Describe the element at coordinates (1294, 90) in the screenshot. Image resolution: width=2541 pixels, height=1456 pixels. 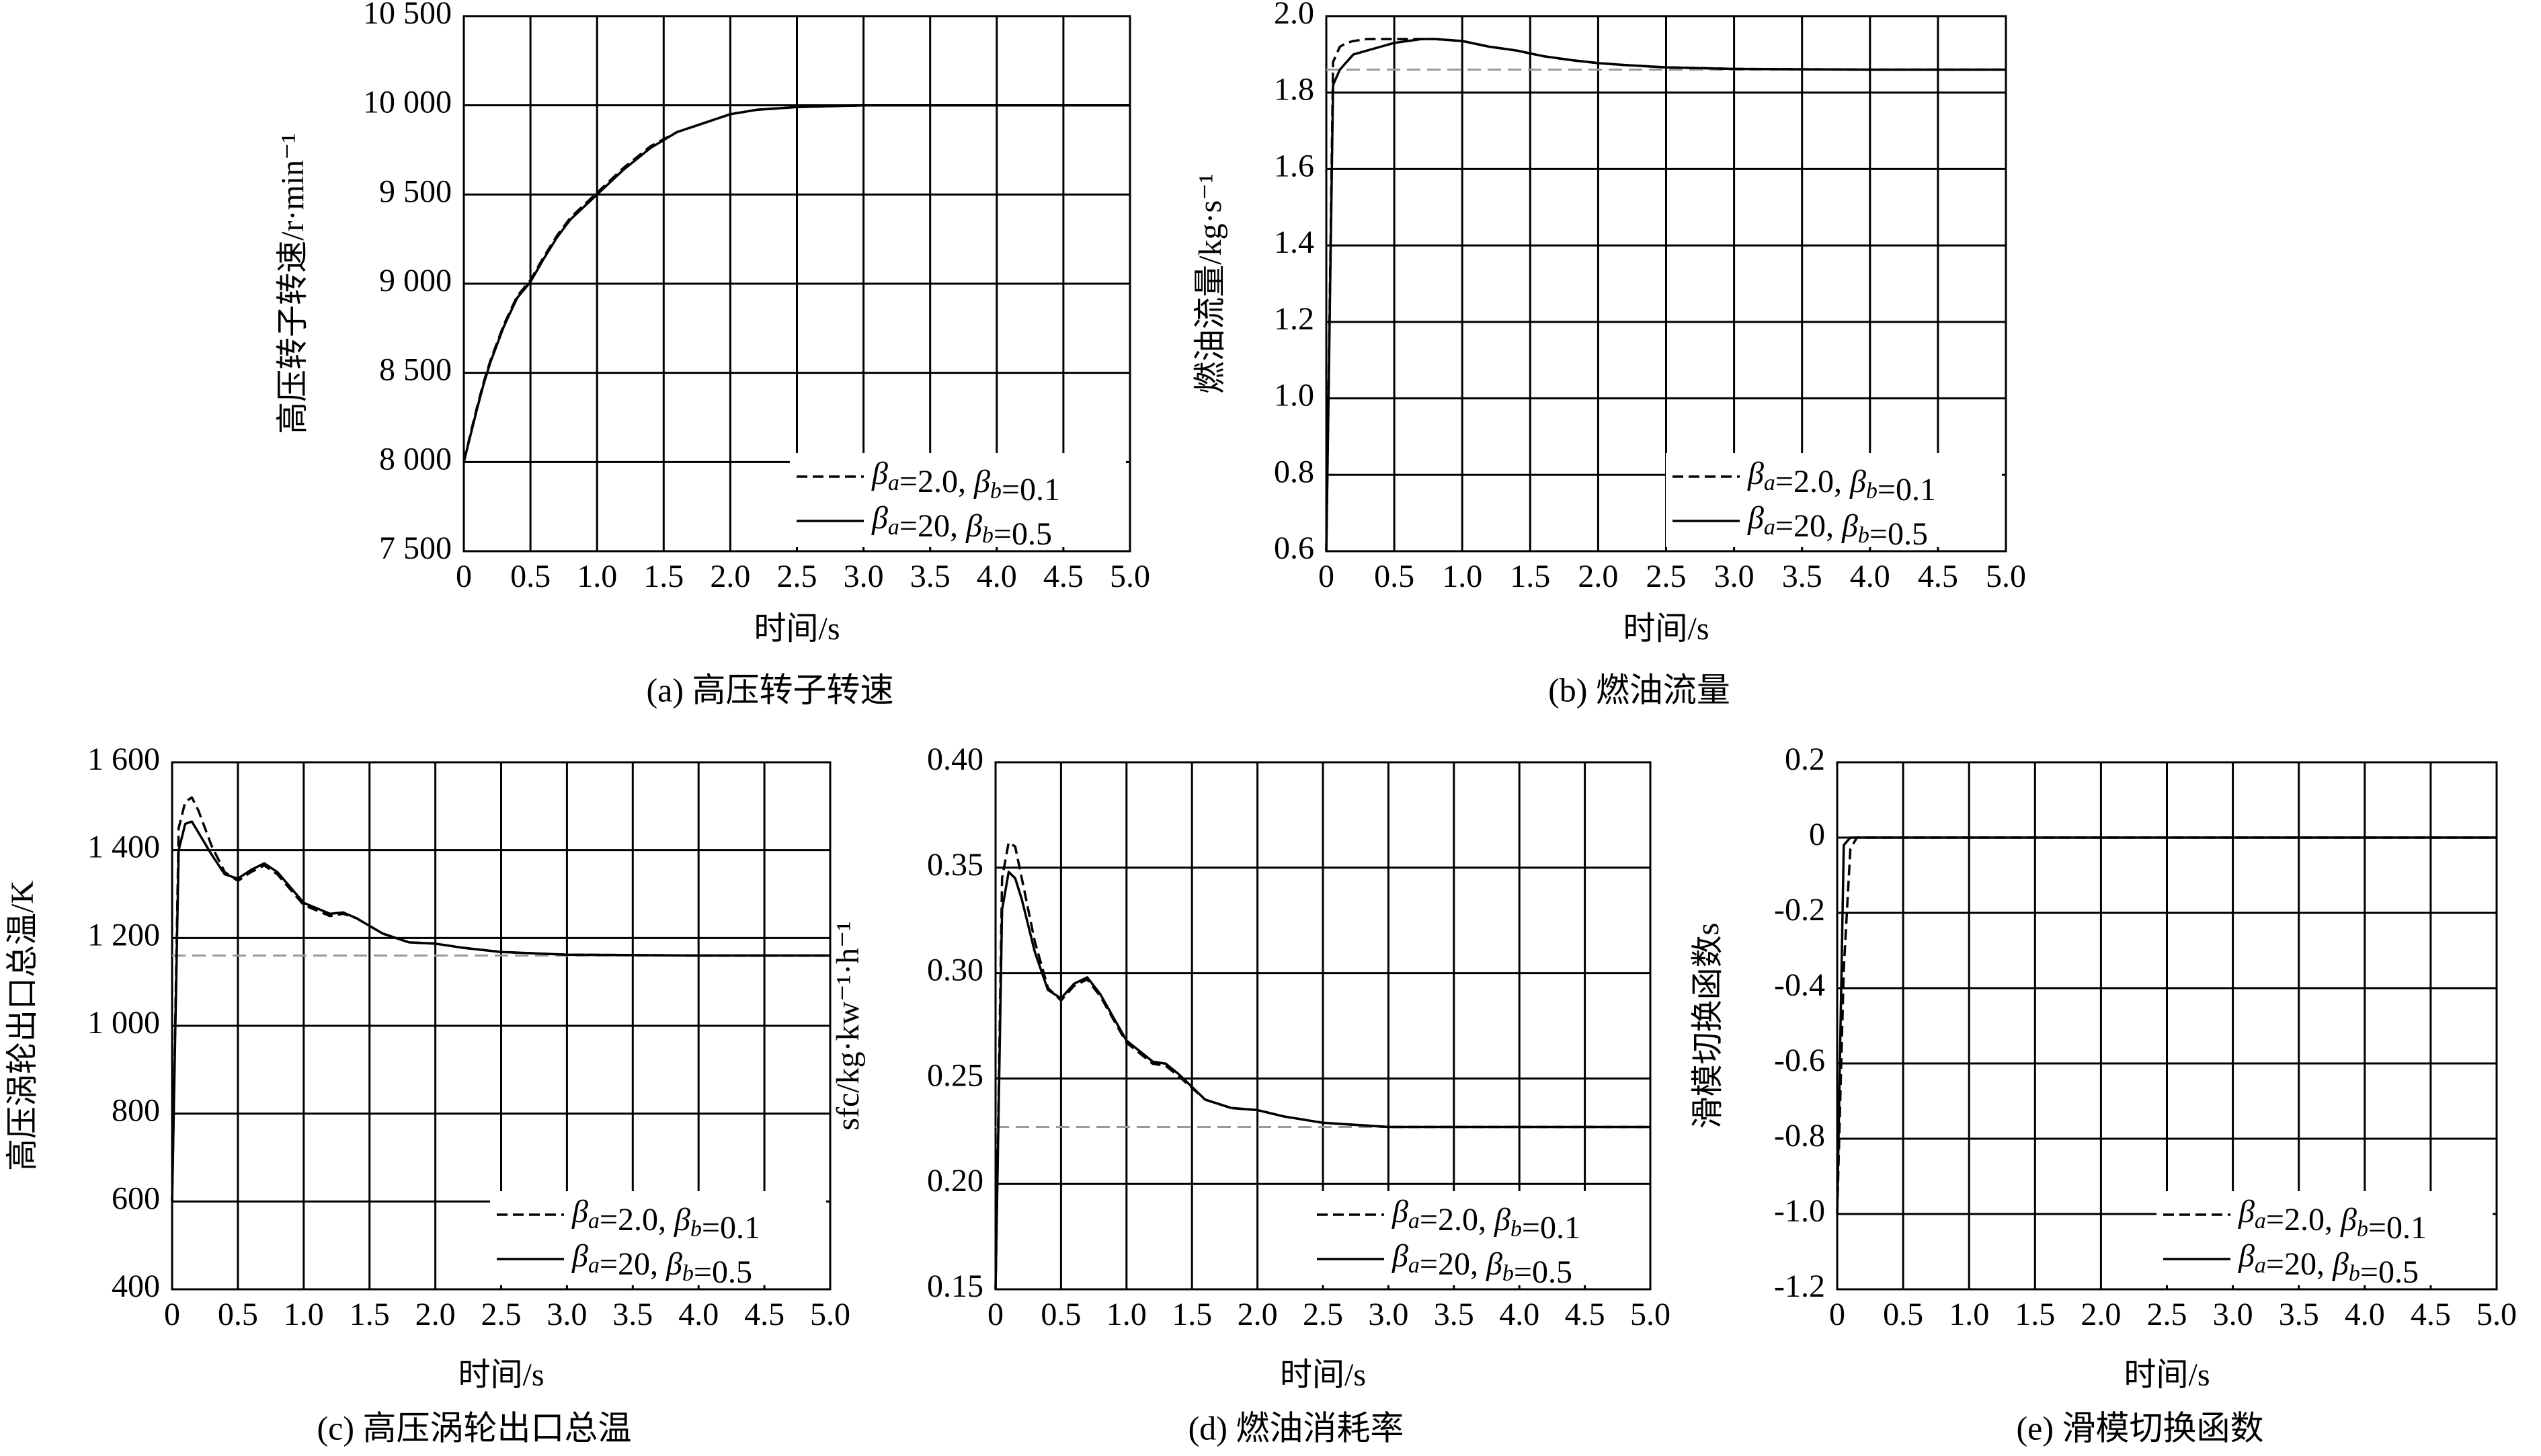
I see `y-tick-label: 1.8` at that location.